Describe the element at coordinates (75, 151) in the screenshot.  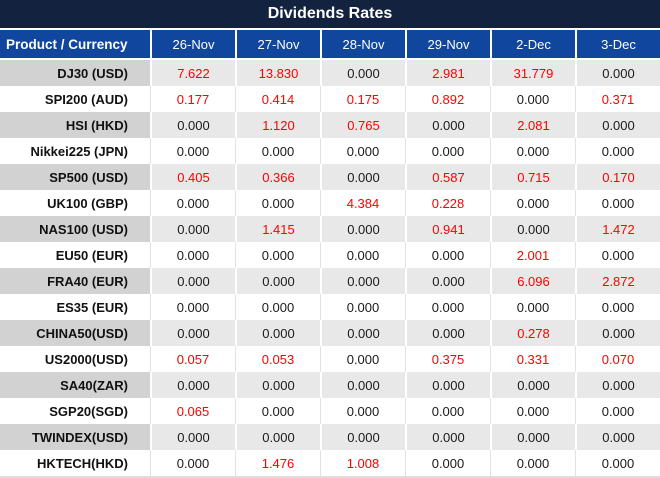
I see `product-cell: Nikkei225 (JPN)` at that location.